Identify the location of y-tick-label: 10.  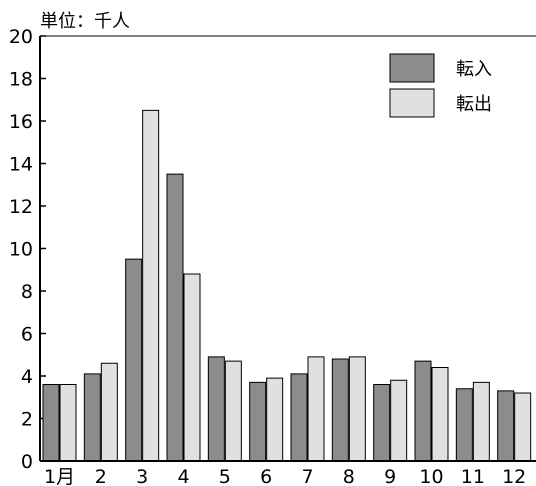
(21, 250).